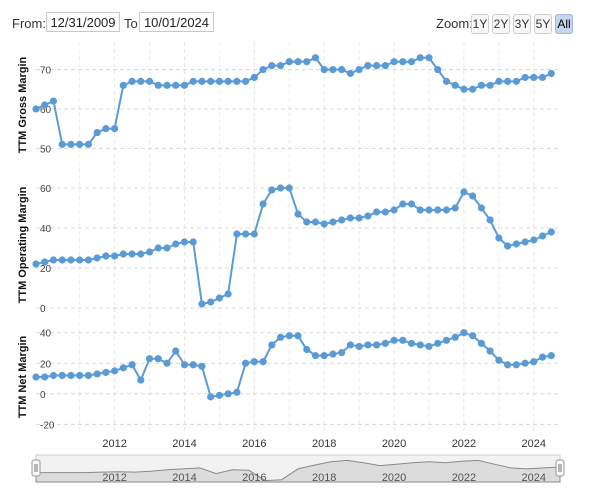 Image resolution: width=597 pixels, height=499 pixels. I want to click on zoom-5y-button: 5Y, so click(543, 24).